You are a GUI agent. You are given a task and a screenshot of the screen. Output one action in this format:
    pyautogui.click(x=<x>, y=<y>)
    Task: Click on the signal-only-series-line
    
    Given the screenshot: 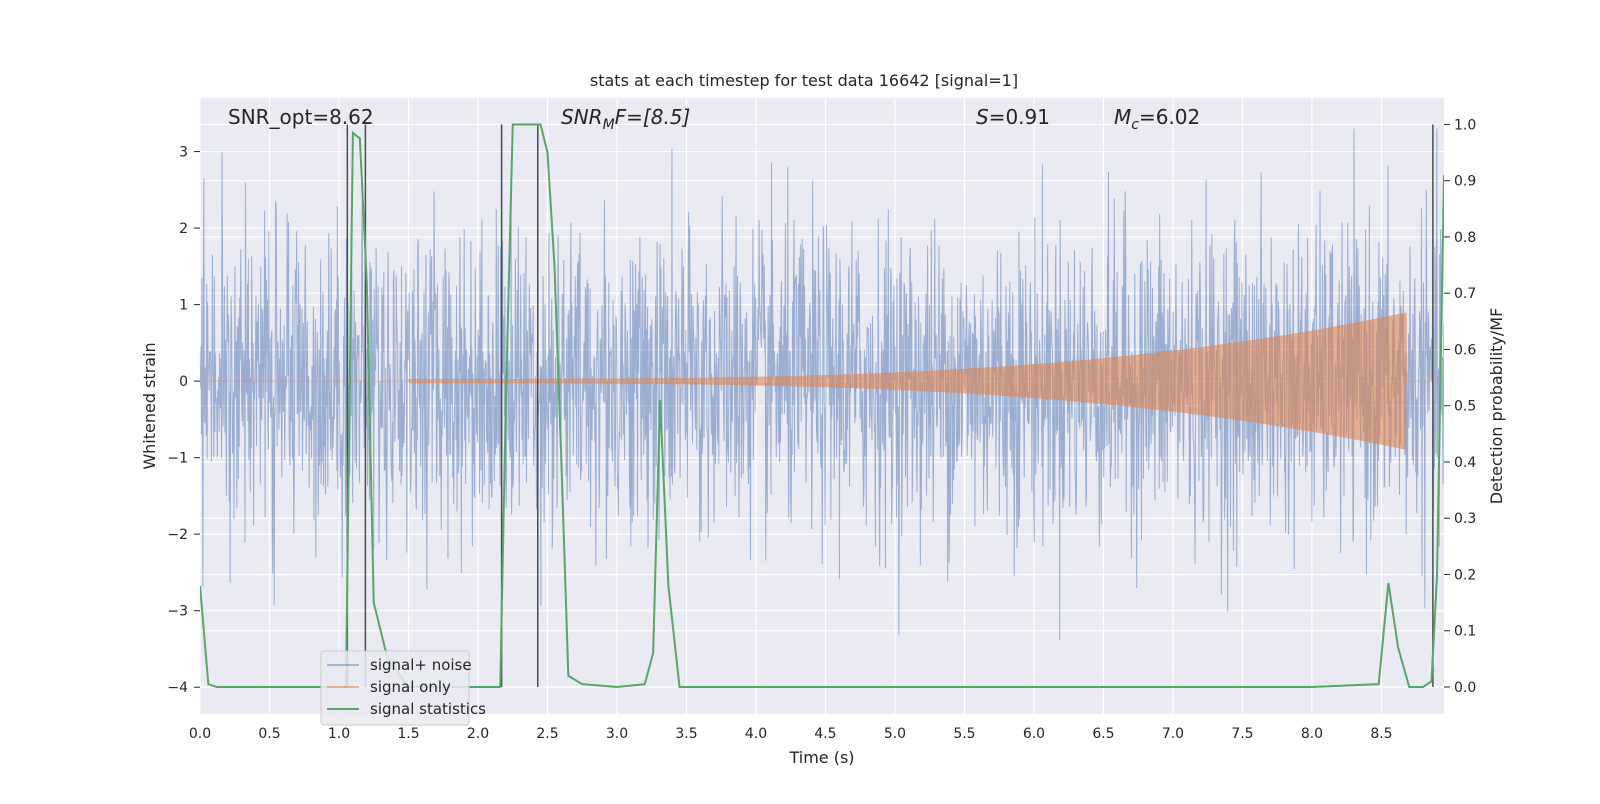 What is the action you would take?
    pyautogui.click(x=822, y=381)
    